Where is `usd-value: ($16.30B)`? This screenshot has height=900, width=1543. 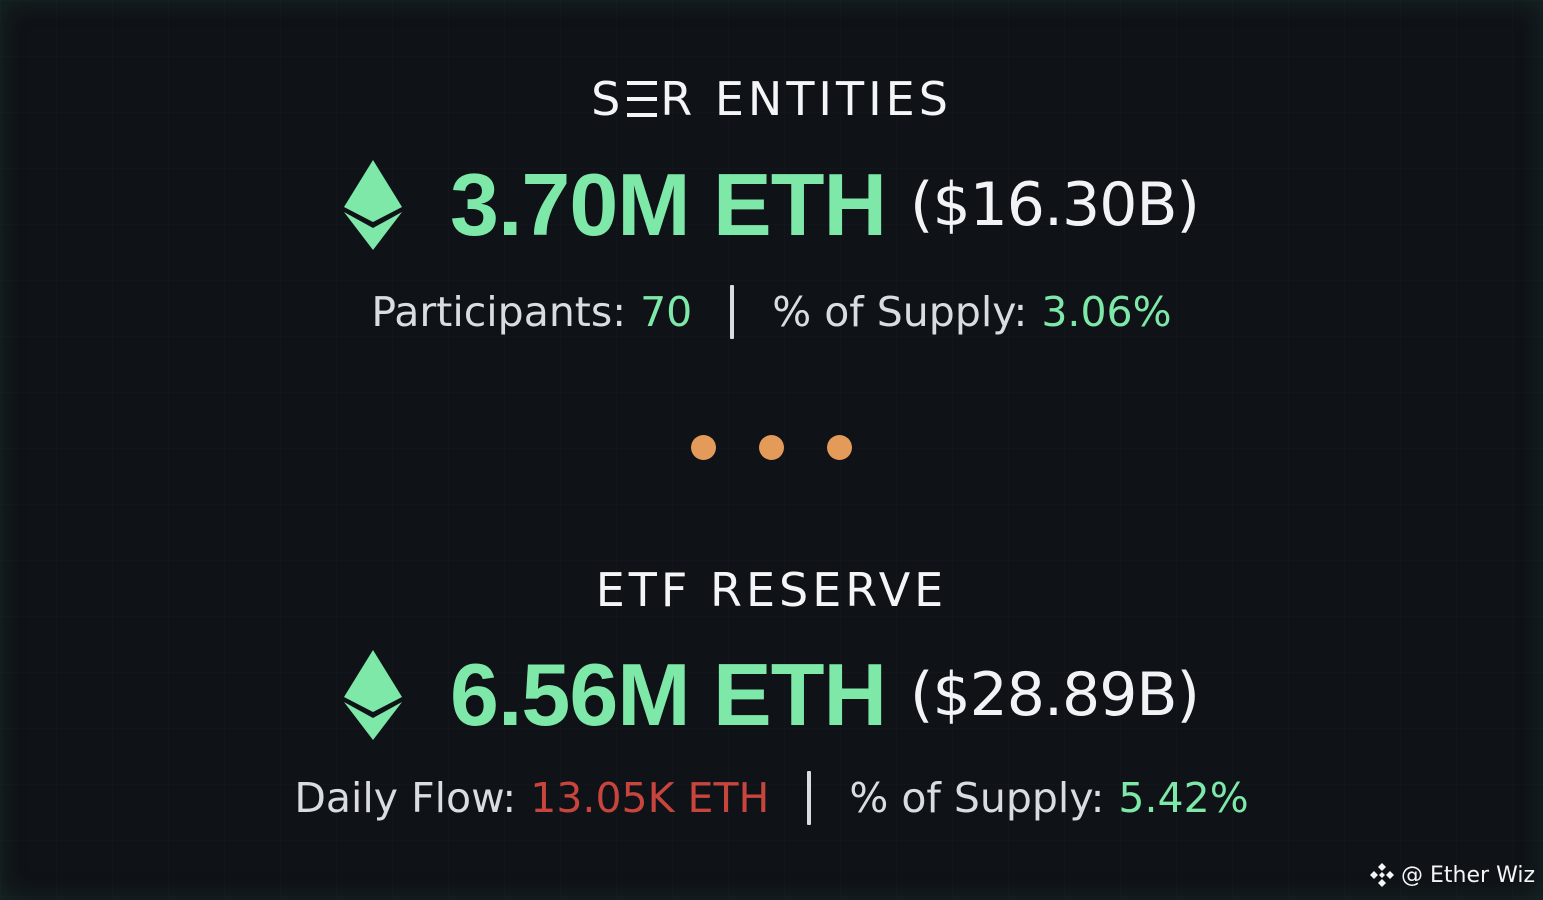 usd-value: ($16.30B) is located at coordinates (1055, 205).